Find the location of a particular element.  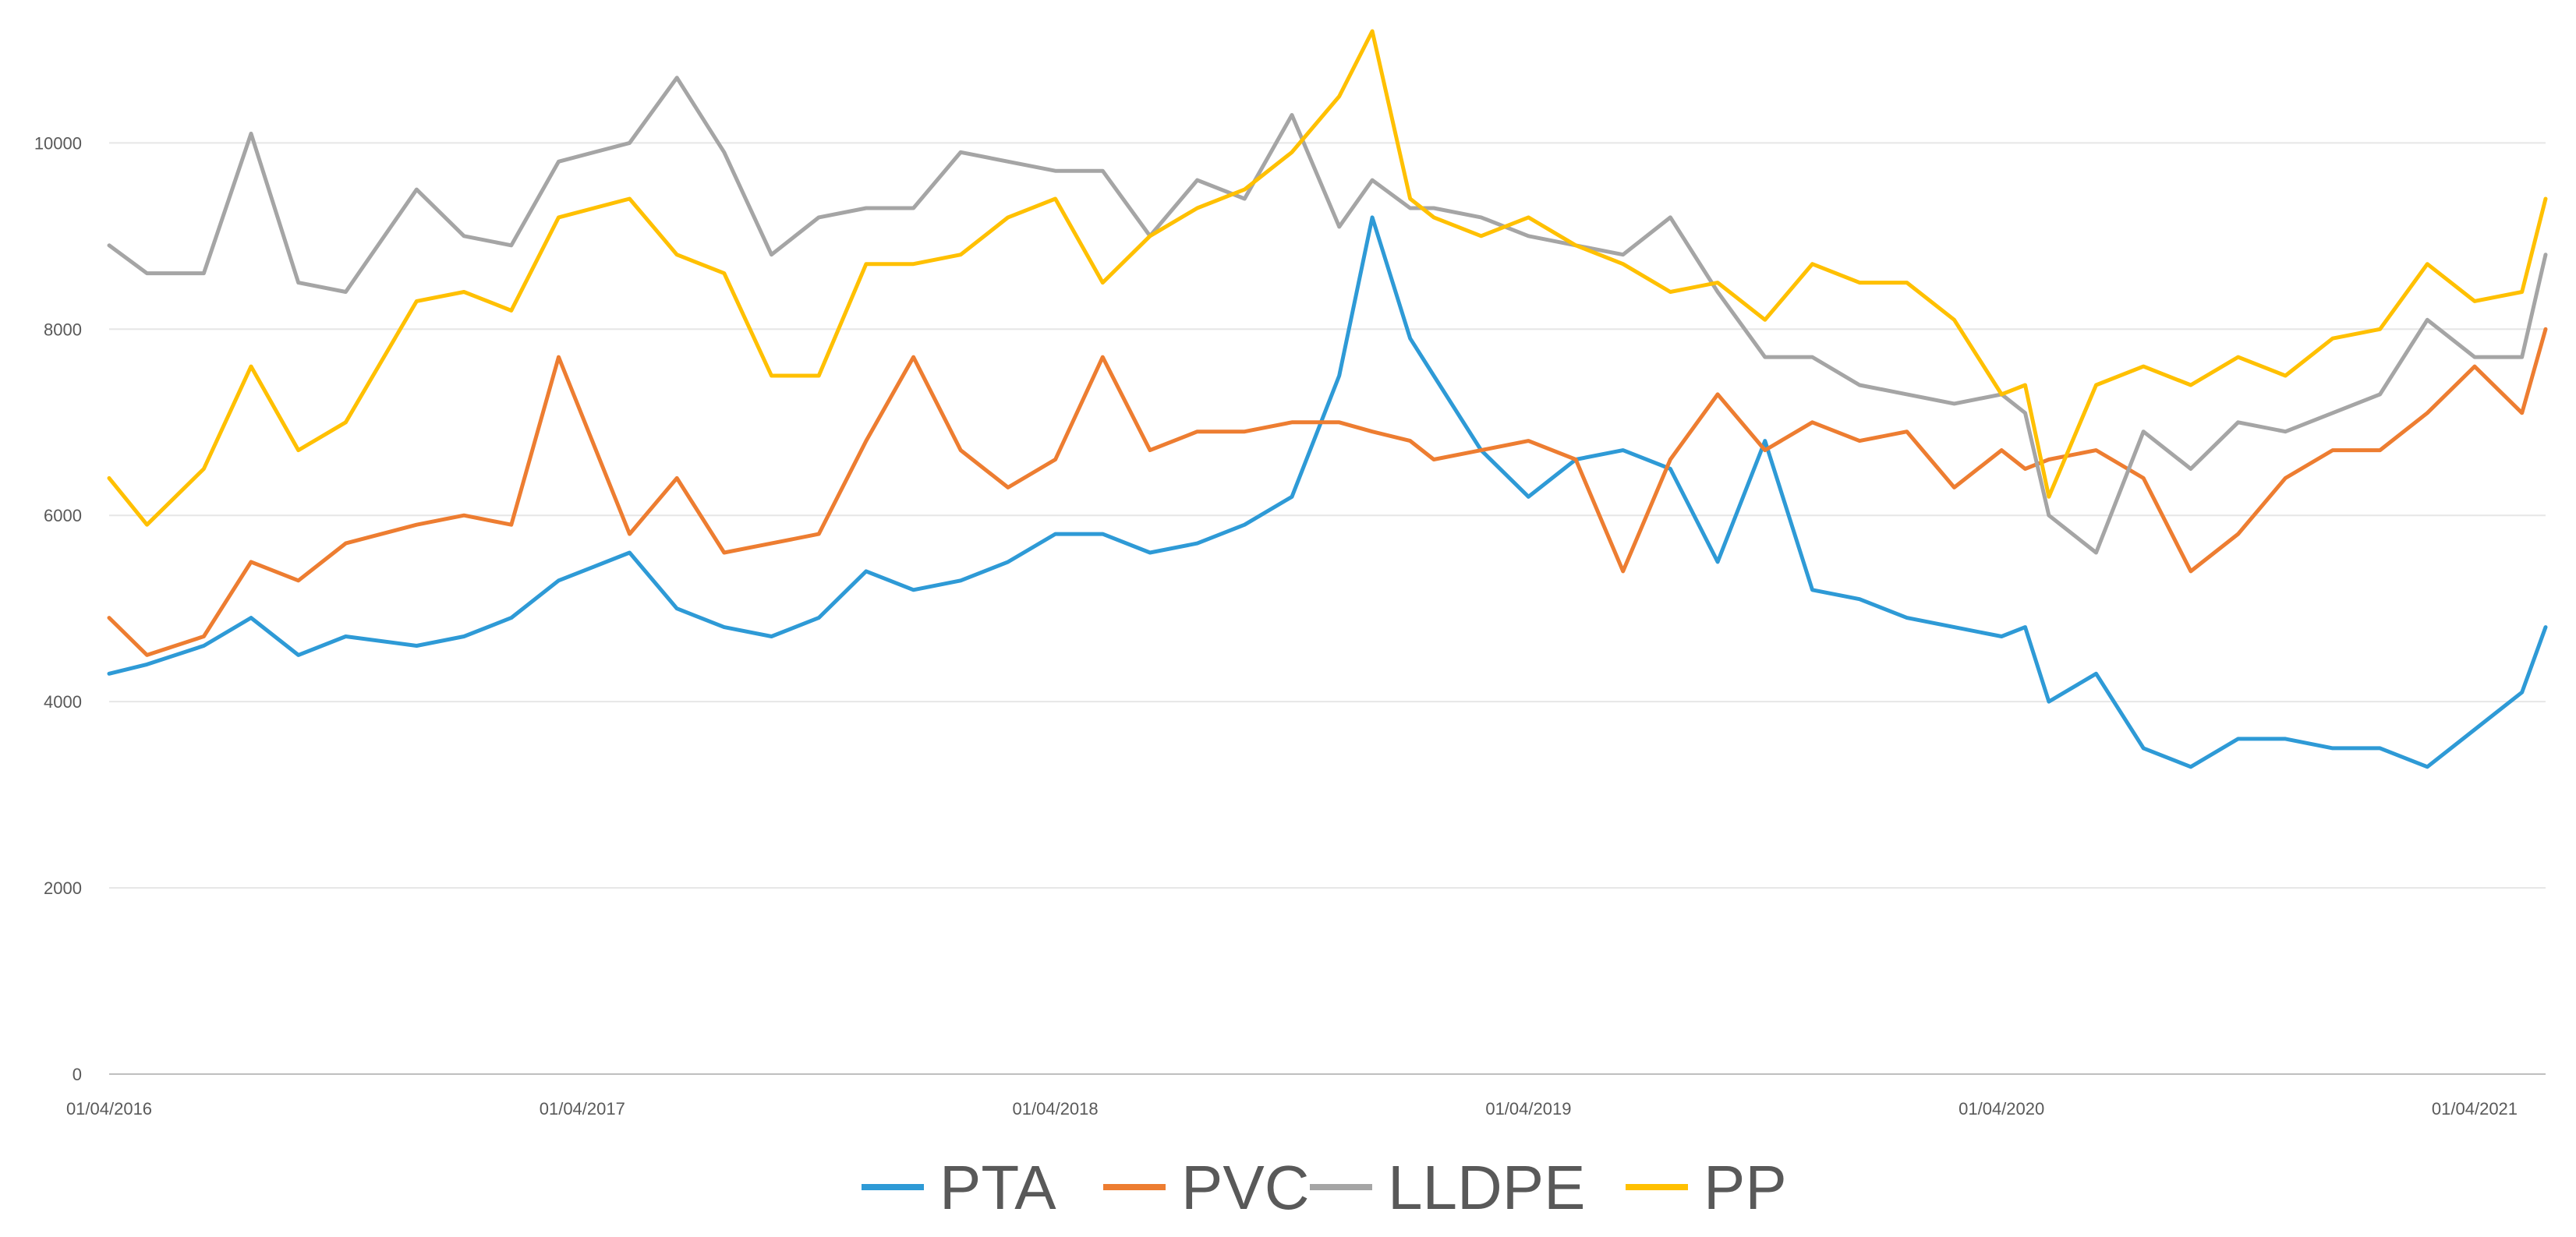

x-tick-label: 01/04/2019 is located at coordinates (1528, 1109).